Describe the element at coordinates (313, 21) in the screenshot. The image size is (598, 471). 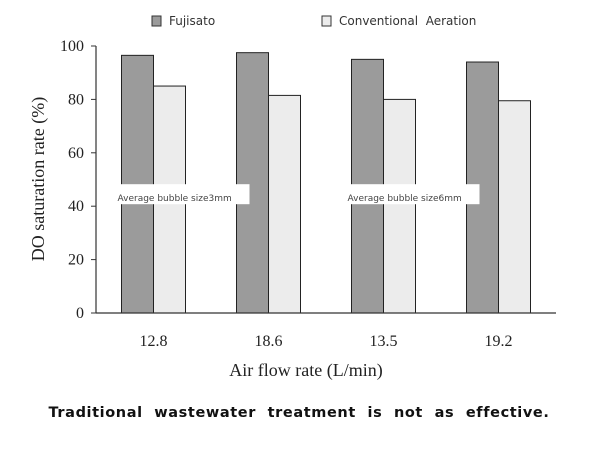
I see `legend: Fujisato Conventional Aeration` at that location.